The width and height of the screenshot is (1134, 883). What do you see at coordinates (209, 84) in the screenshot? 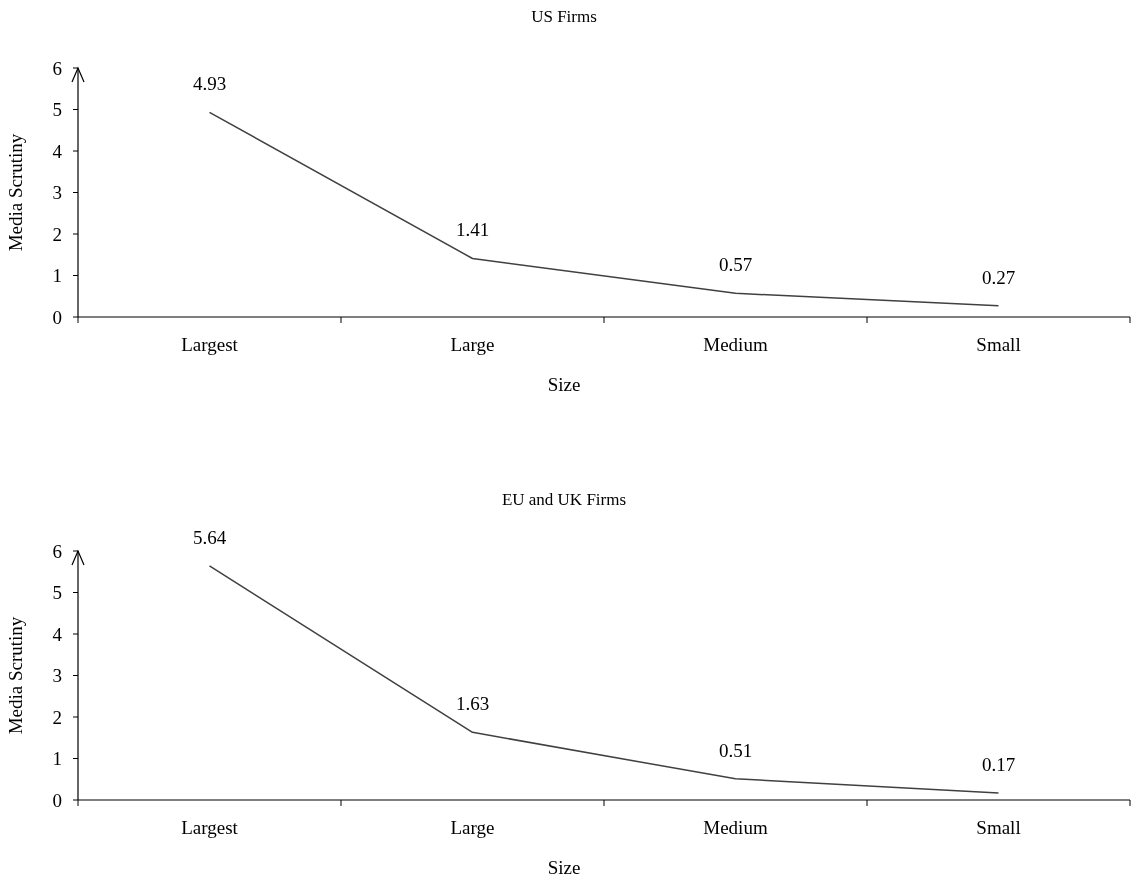
I see `data-label: 4.93` at bounding box center [209, 84].